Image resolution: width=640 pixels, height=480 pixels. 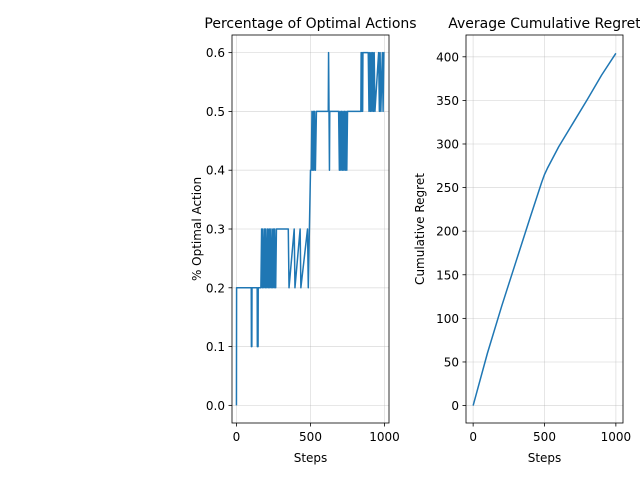 I want to click on y-tick-label: 50, so click(x=451, y=362).